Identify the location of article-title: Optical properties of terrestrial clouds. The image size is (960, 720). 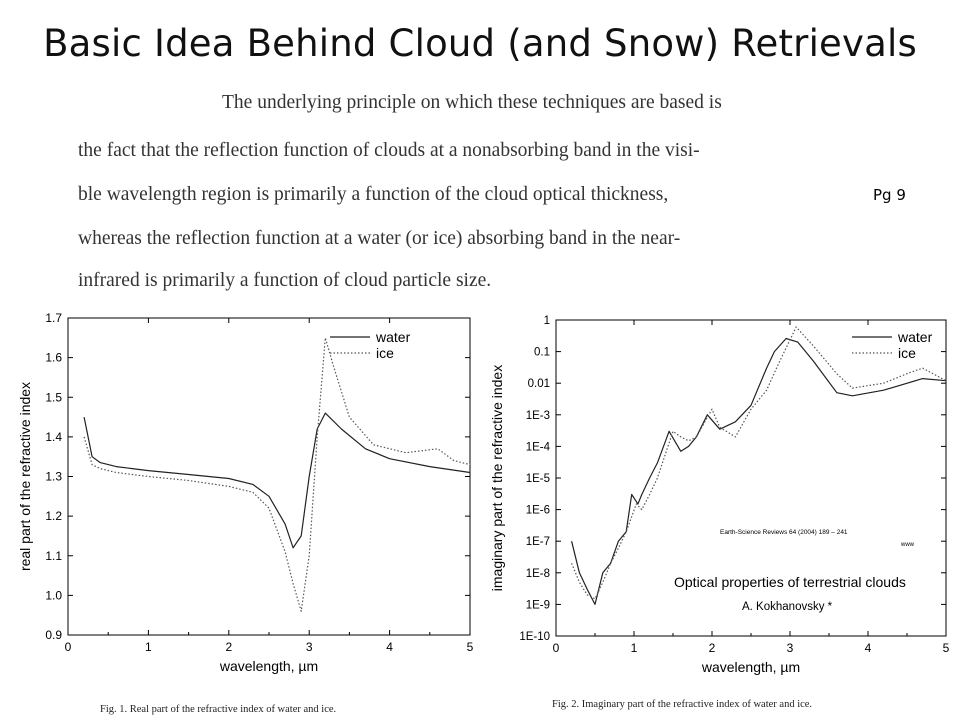
(790, 582).